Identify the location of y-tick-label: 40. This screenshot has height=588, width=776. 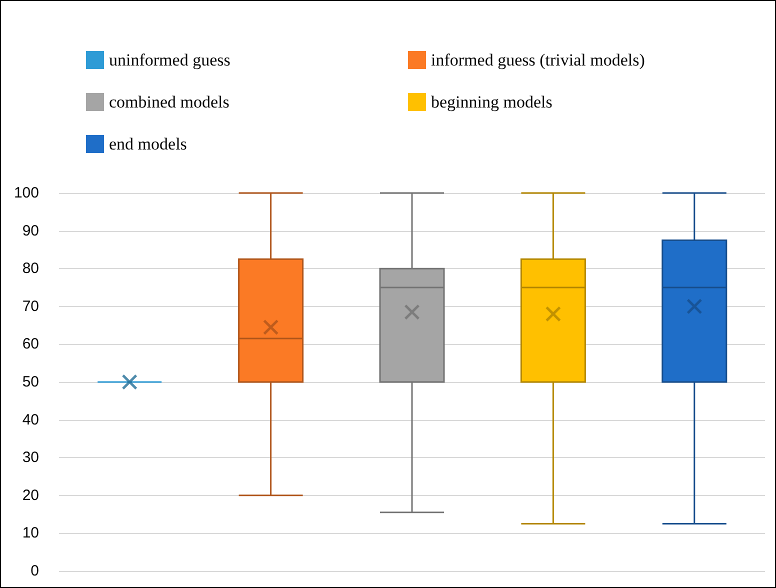
(30, 419).